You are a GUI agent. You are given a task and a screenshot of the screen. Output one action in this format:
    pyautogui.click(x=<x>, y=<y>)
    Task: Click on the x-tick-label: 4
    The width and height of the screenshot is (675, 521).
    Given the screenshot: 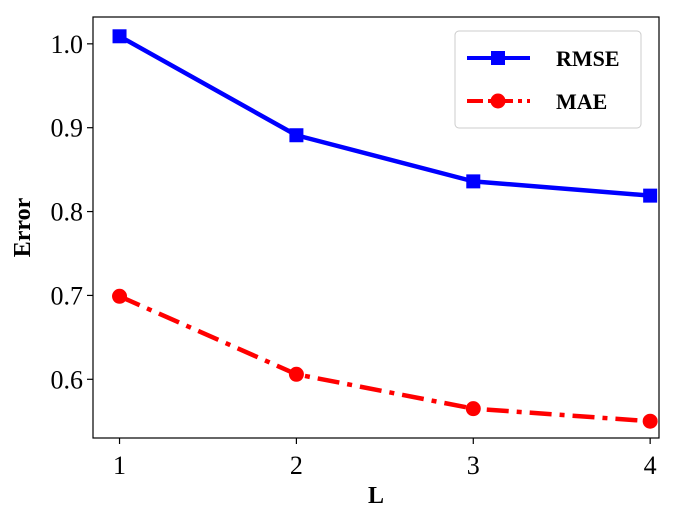 What is the action you would take?
    pyautogui.click(x=650, y=465)
    